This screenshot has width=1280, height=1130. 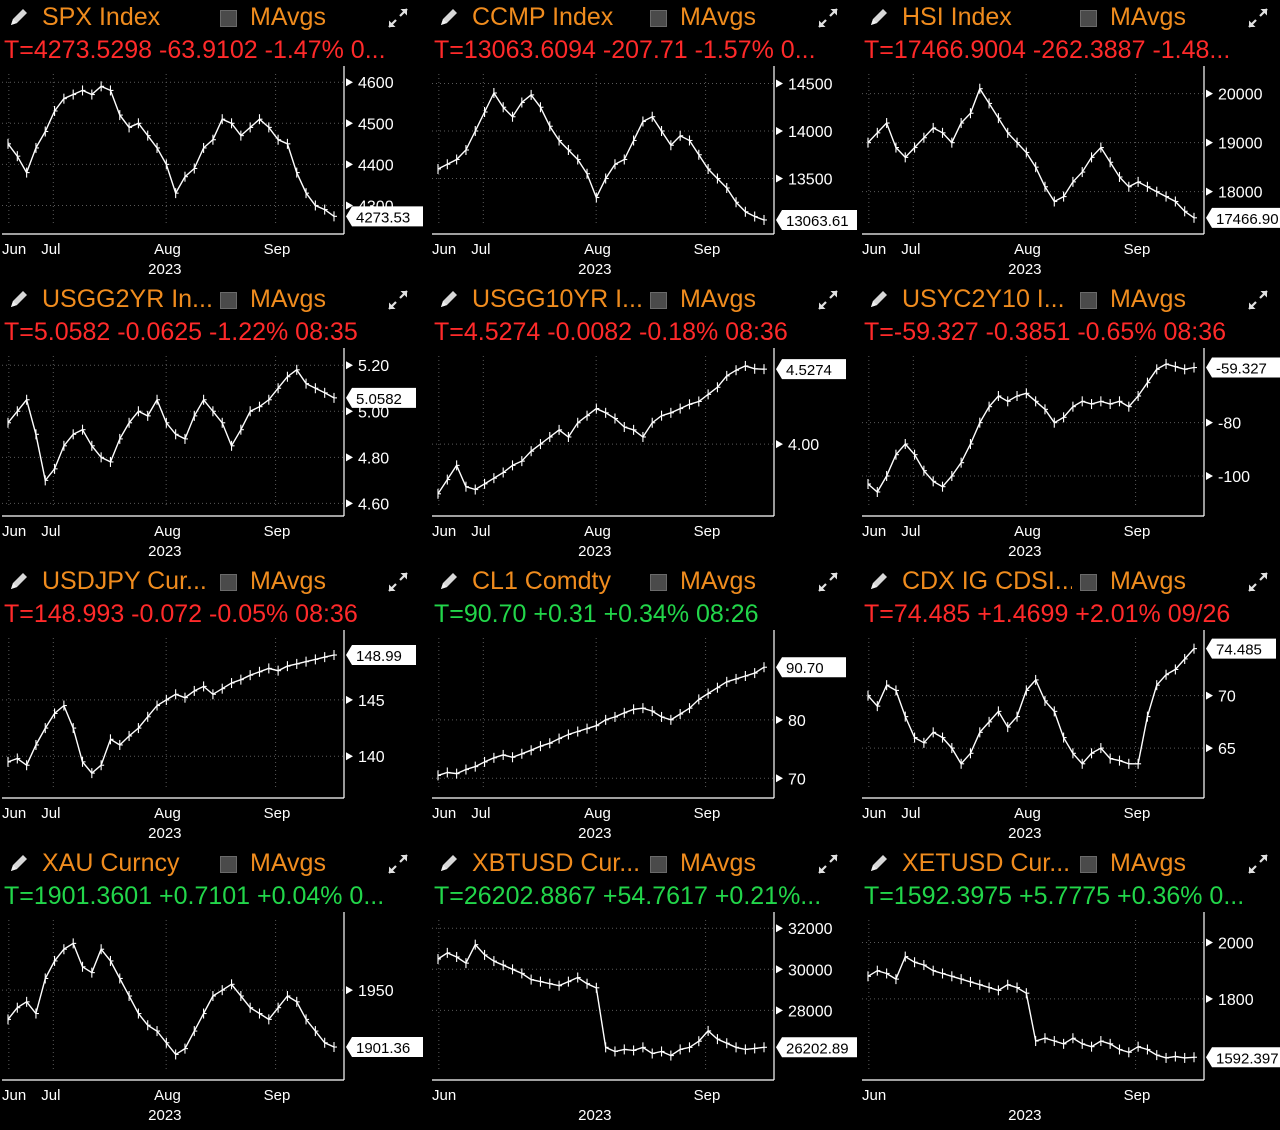 I want to click on price-chart: 70 65 74.485 Jun Jul Aug Sep 2023, so click(x=1071, y=738).